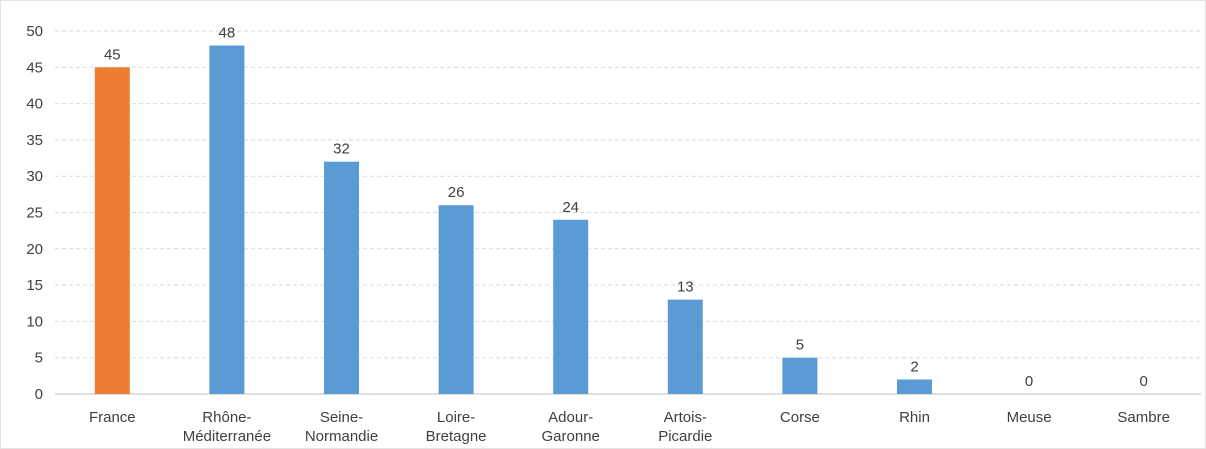 The width and height of the screenshot is (1206, 449). What do you see at coordinates (34, 249) in the screenshot?
I see `y-tick-label-20: 20` at bounding box center [34, 249].